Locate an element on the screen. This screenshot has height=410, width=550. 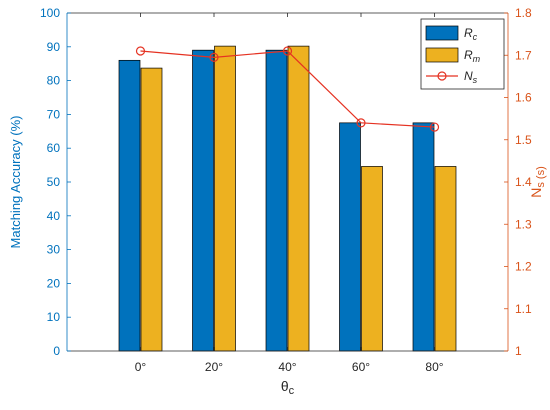
legend-label-2: Ns is located at coordinates (471, 77).